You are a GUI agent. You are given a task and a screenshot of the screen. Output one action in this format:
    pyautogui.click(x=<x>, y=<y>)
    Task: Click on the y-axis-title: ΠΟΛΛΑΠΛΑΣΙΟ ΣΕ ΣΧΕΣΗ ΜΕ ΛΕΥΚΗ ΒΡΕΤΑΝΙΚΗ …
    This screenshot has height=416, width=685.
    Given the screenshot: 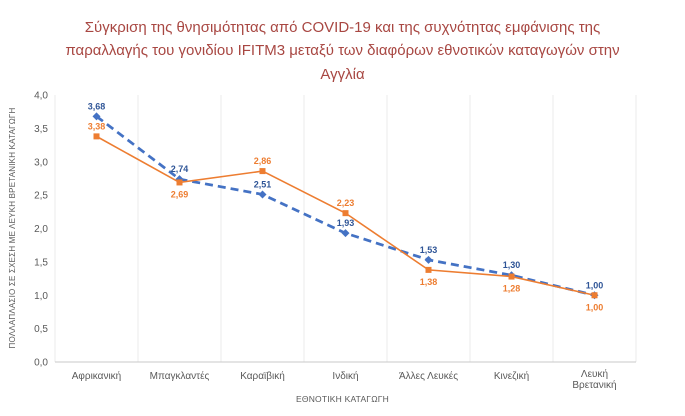 What is the action you would take?
    pyautogui.click(x=12, y=228)
    